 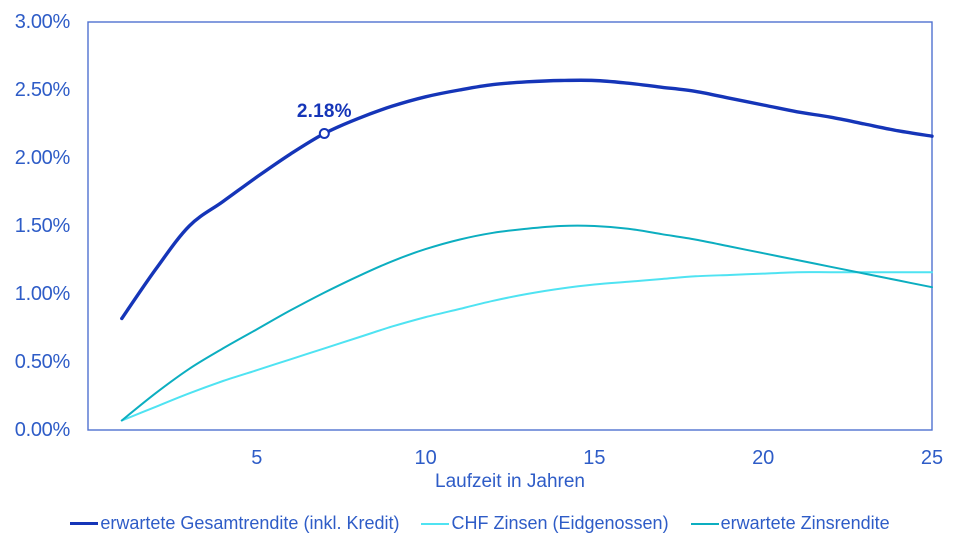 I want to click on legend-label-gesamtrendite: erwartete Gesamtrendite (inkl. Kredit), so click(x=250, y=523).